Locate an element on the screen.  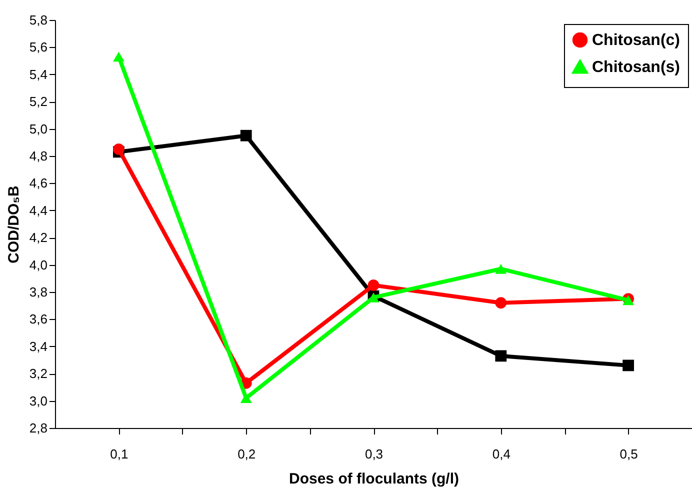
y-tick-label: 5,6 is located at coordinates (38, 47).